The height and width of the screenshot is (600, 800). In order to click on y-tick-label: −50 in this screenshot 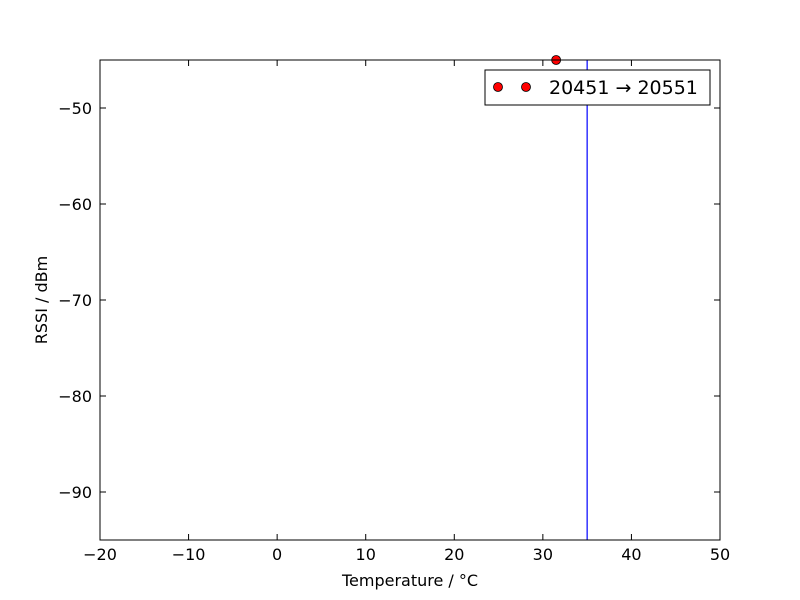, I will do `click(75, 108)`.